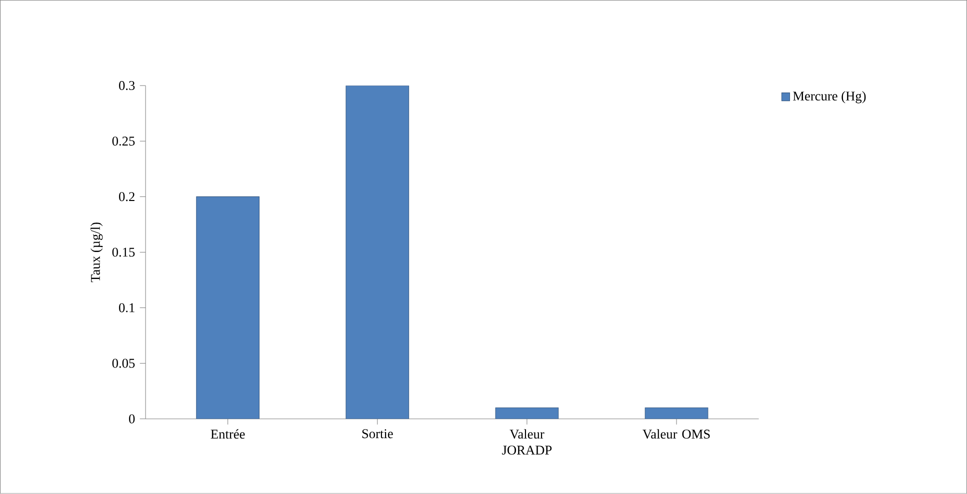  Describe the element at coordinates (132, 419) in the screenshot. I see `y-tick-label: 0` at that location.